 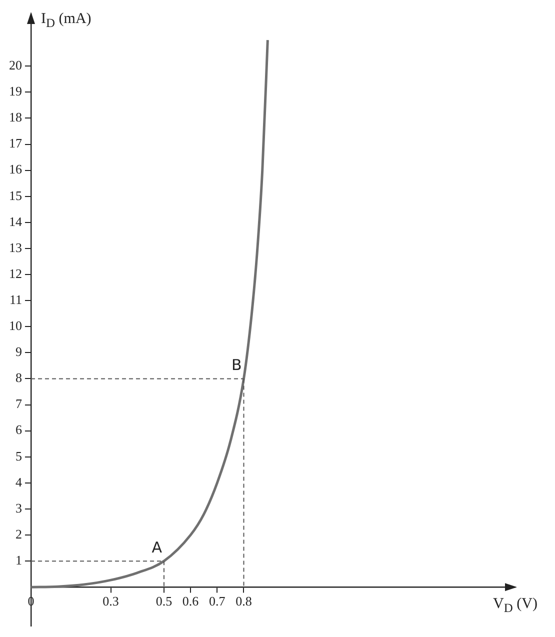 What do you see at coordinates (19, 482) in the screenshot?
I see `y-tick-label: 4` at bounding box center [19, 482].